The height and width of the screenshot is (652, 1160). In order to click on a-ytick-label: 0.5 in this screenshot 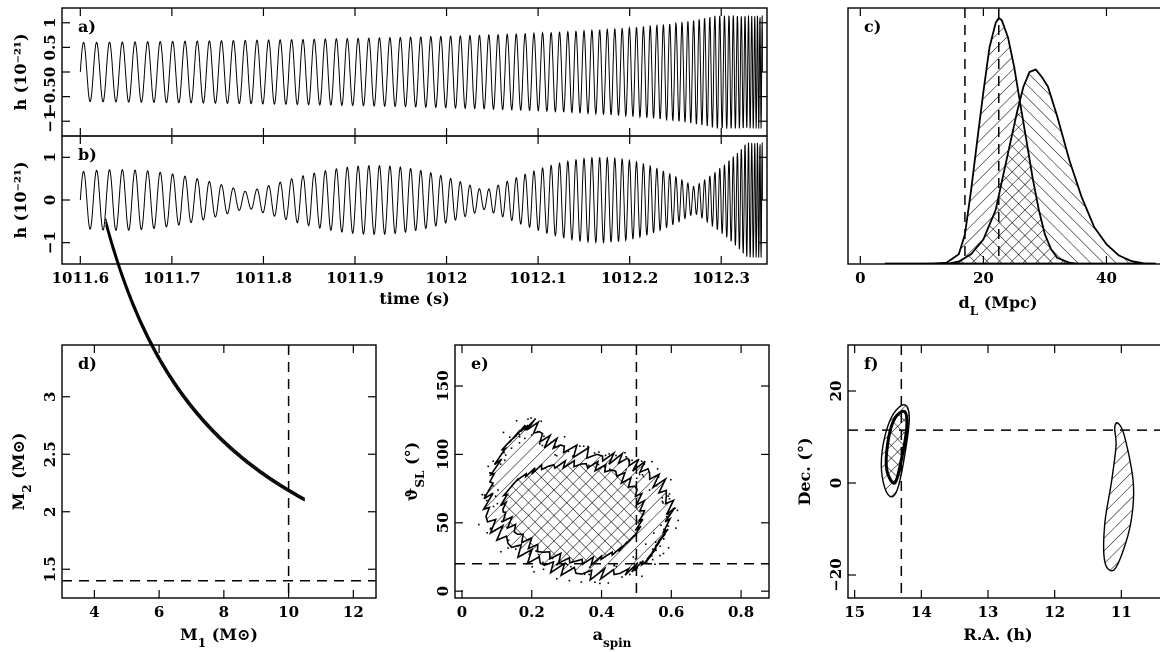, I will do `click(50, 47)`.